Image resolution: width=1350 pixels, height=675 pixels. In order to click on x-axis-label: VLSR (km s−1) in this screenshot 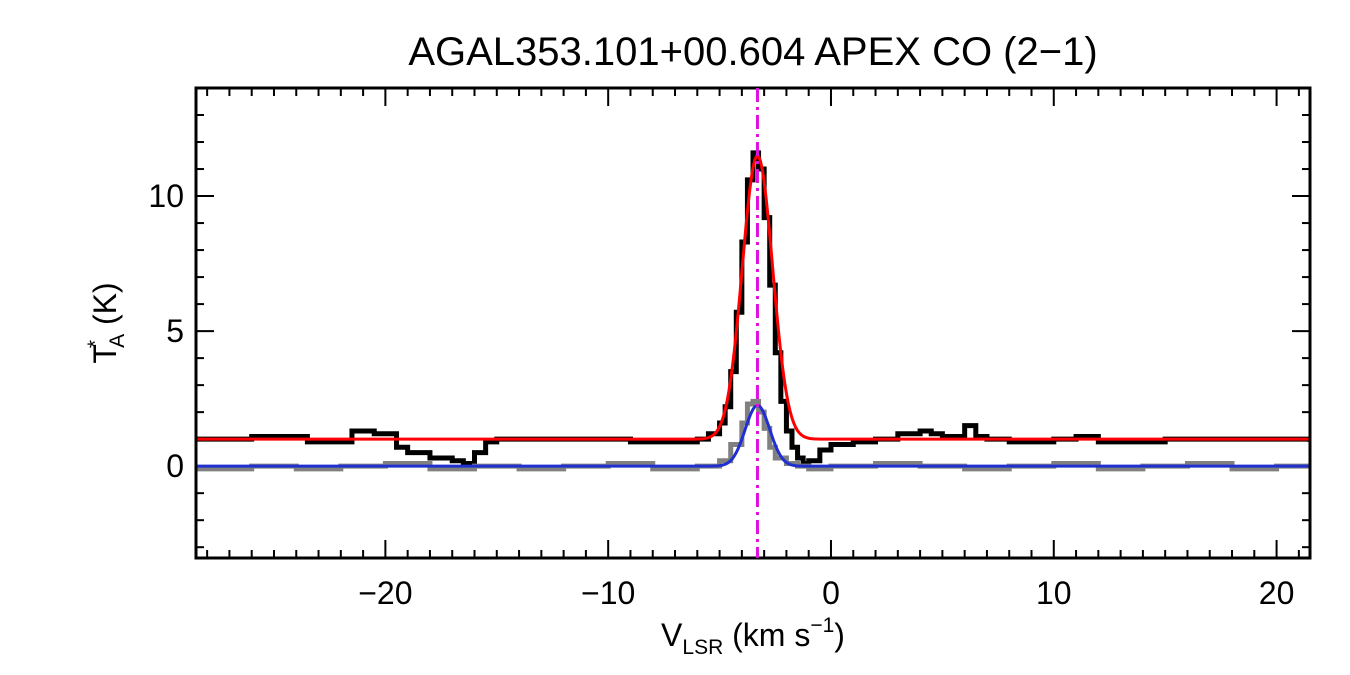, I will do `click(753, 636)`.